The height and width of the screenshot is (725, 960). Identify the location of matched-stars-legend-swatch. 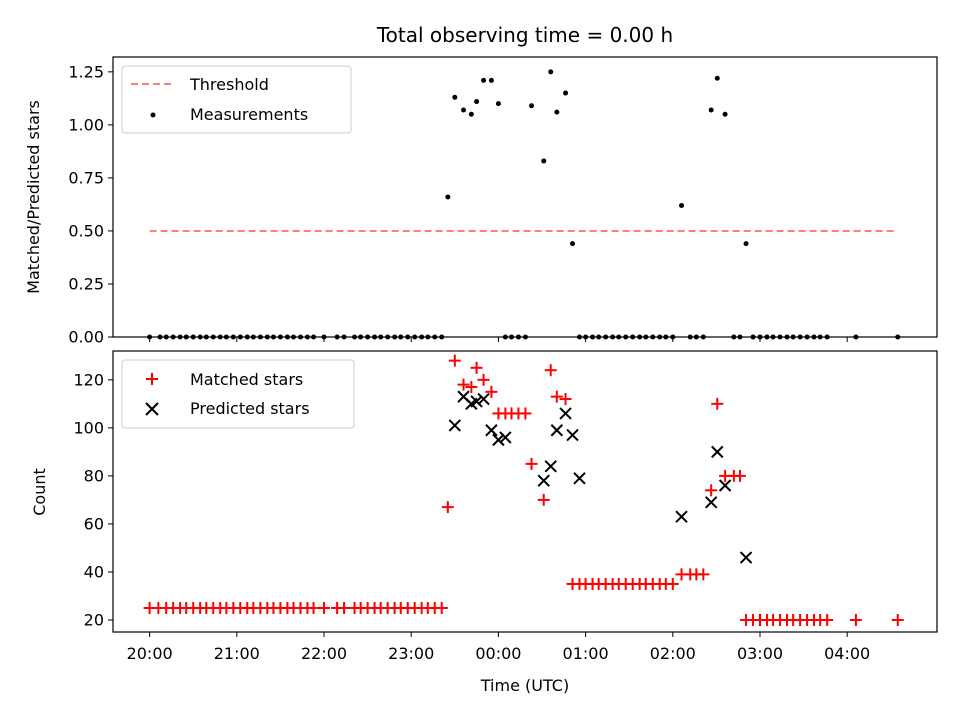
(152, 379).